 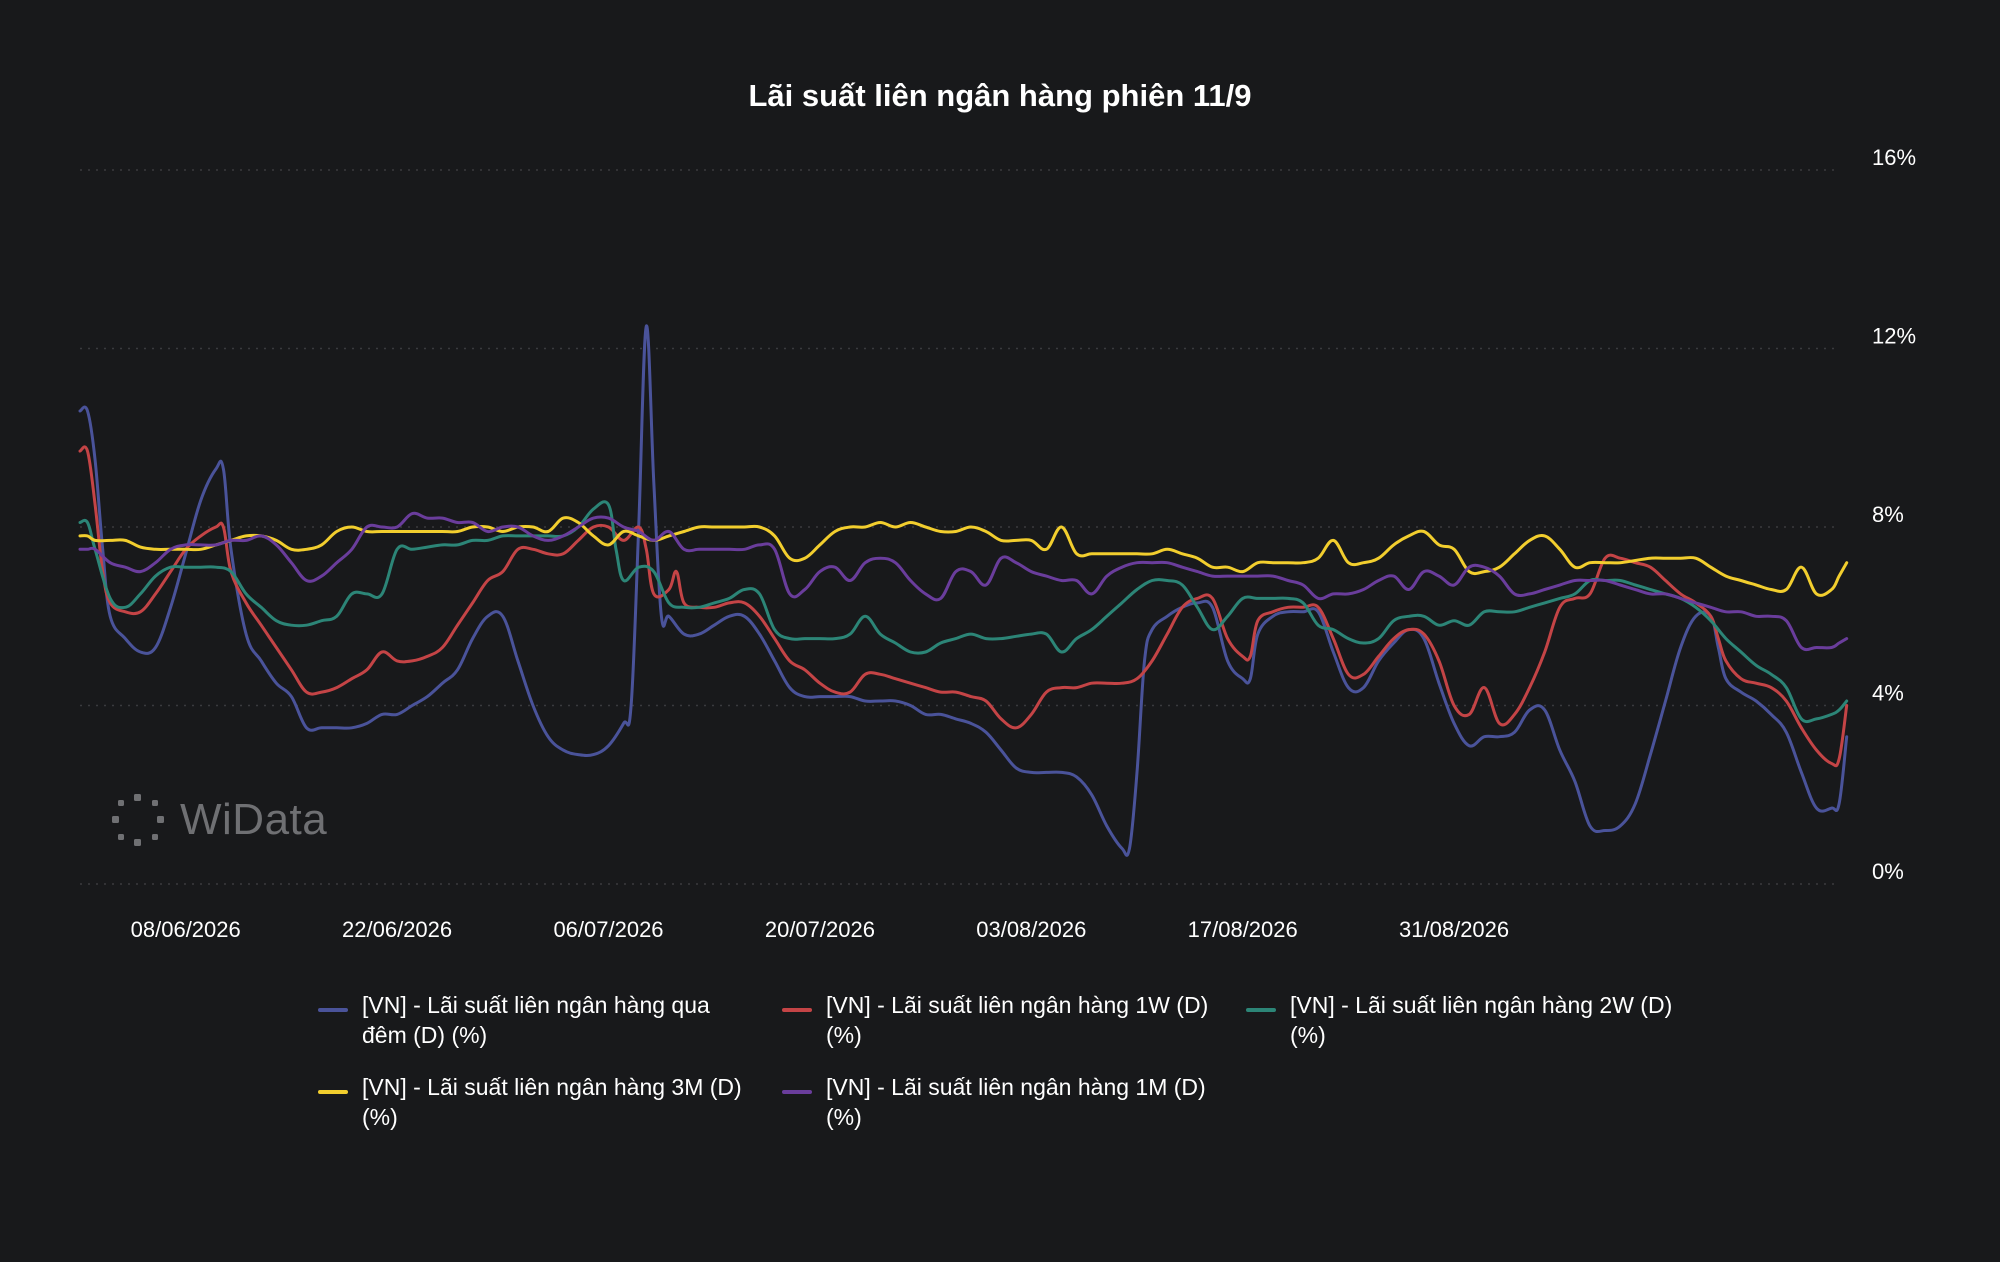 I want to click on x-tick-label: 17/08/2026, so click(x=1243, y=929).